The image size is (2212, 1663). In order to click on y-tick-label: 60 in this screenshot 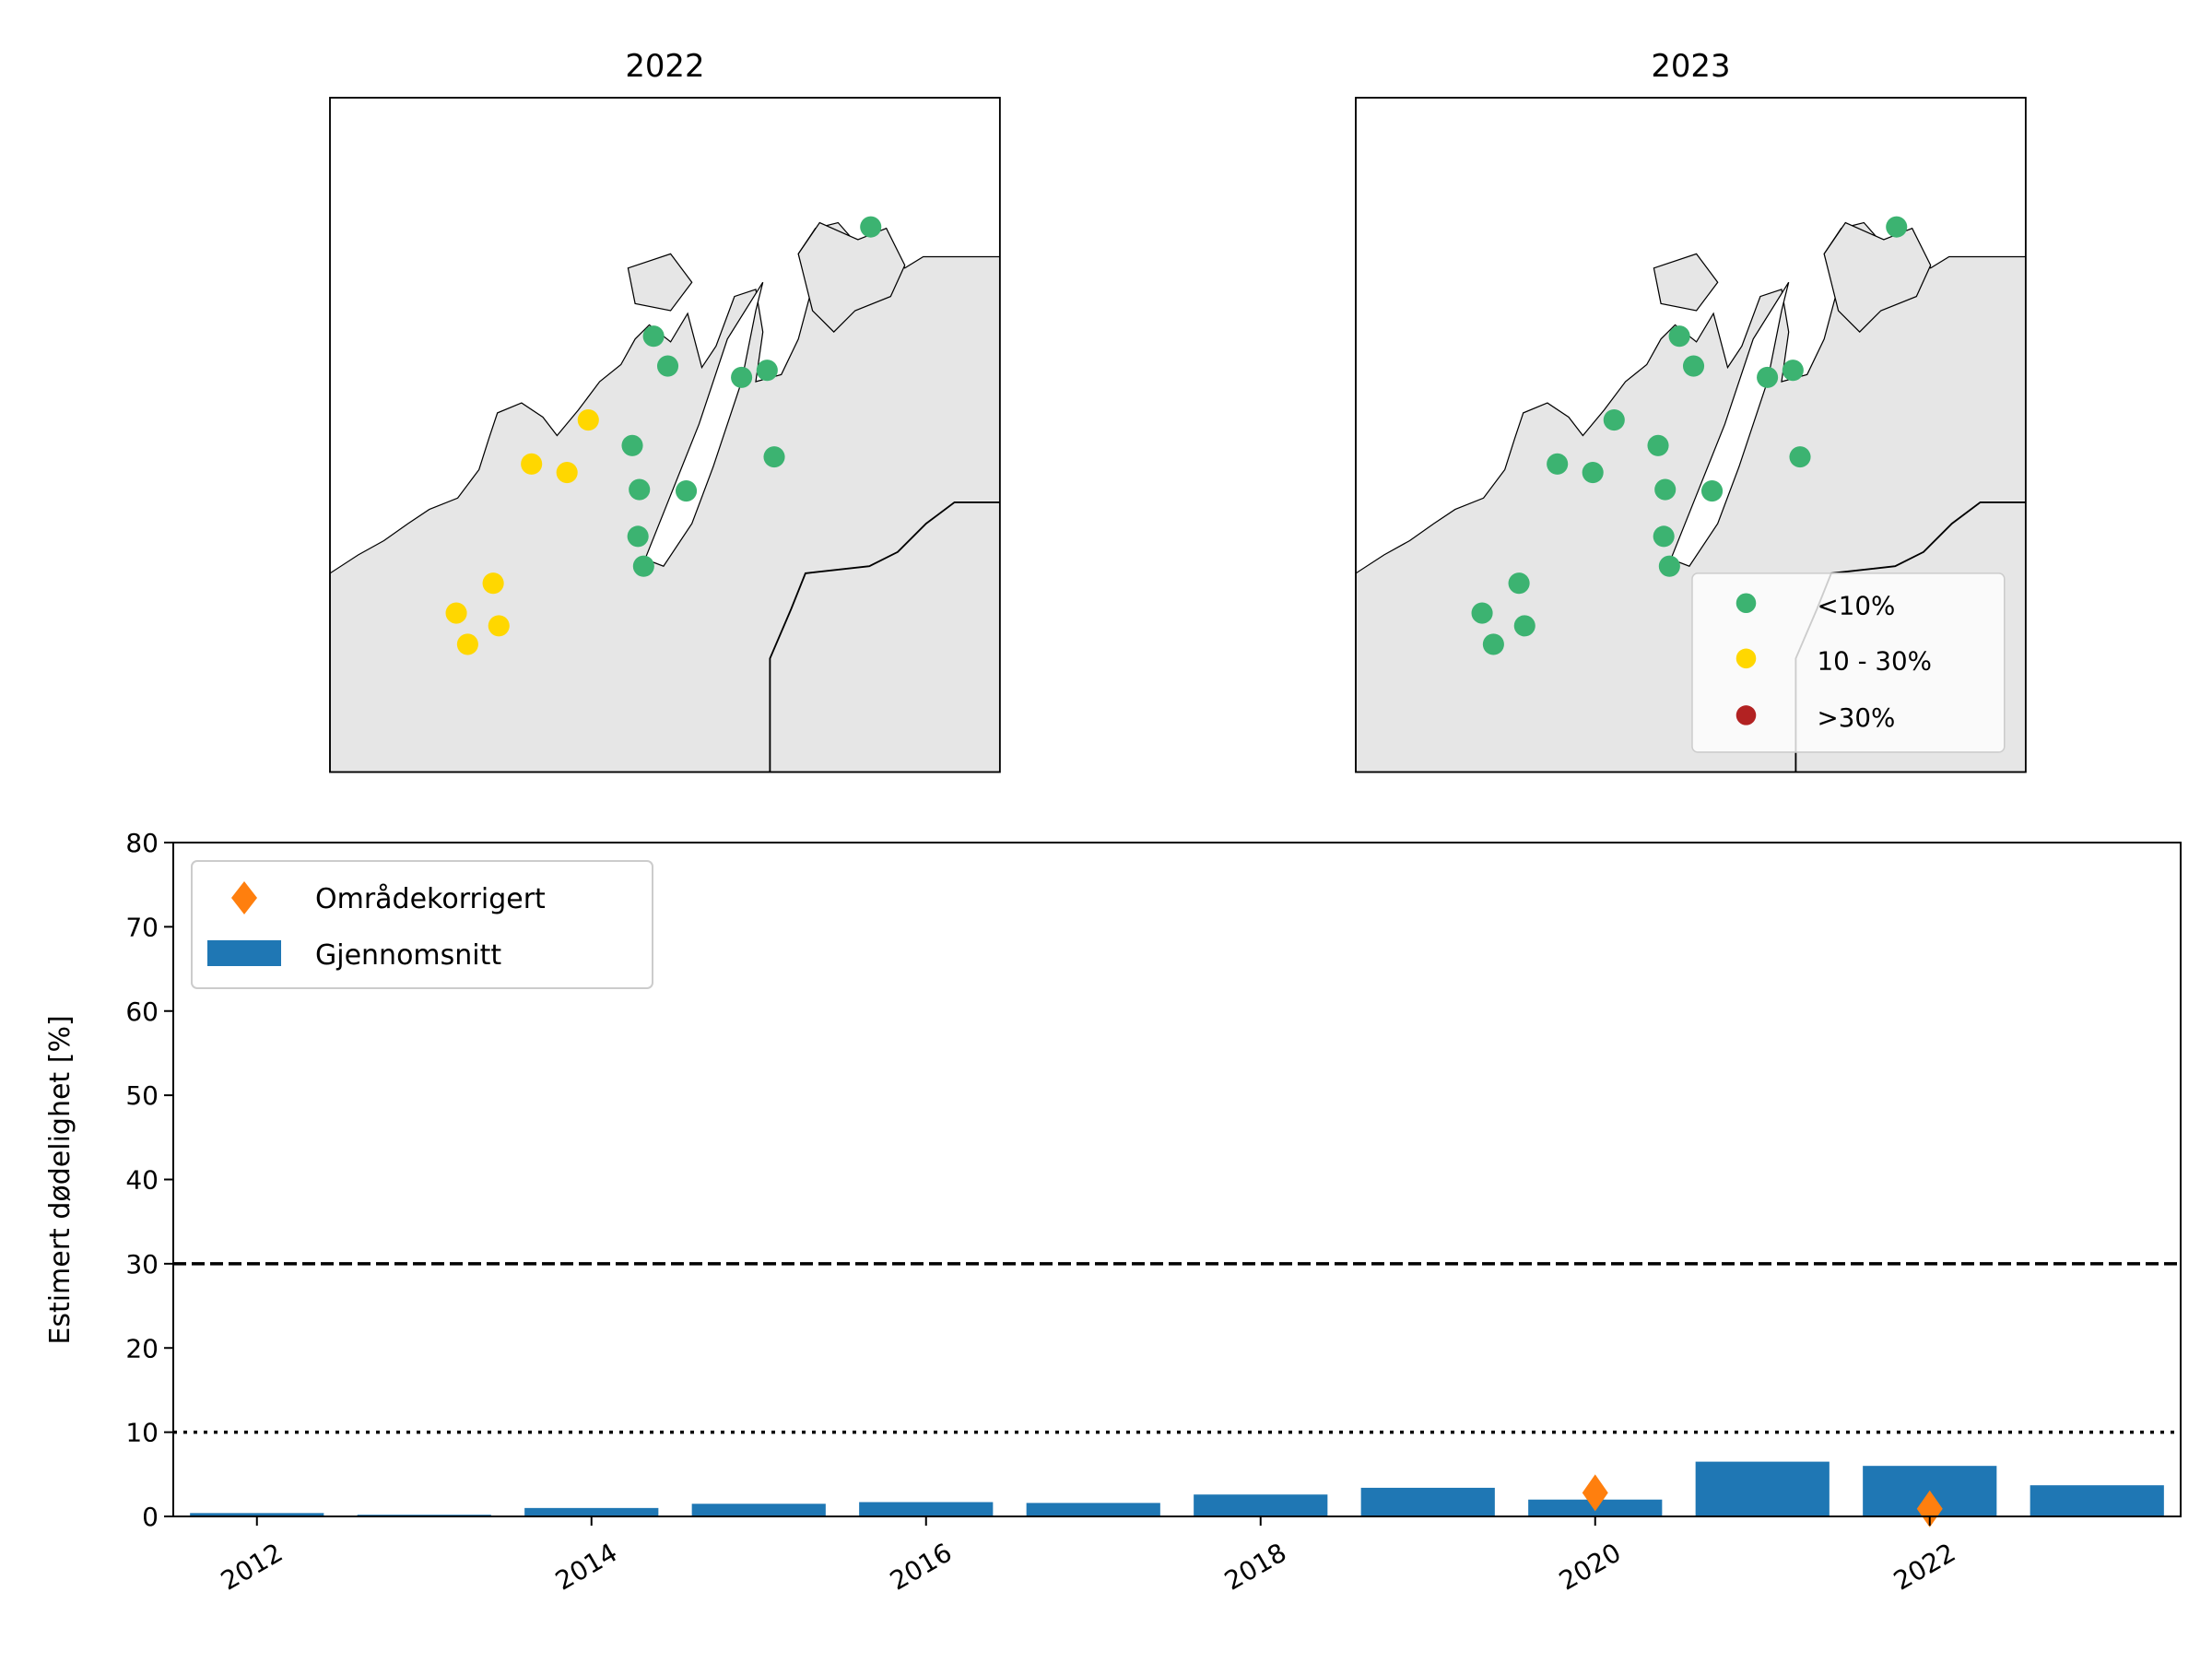, I will do `click(142, 1012)`.